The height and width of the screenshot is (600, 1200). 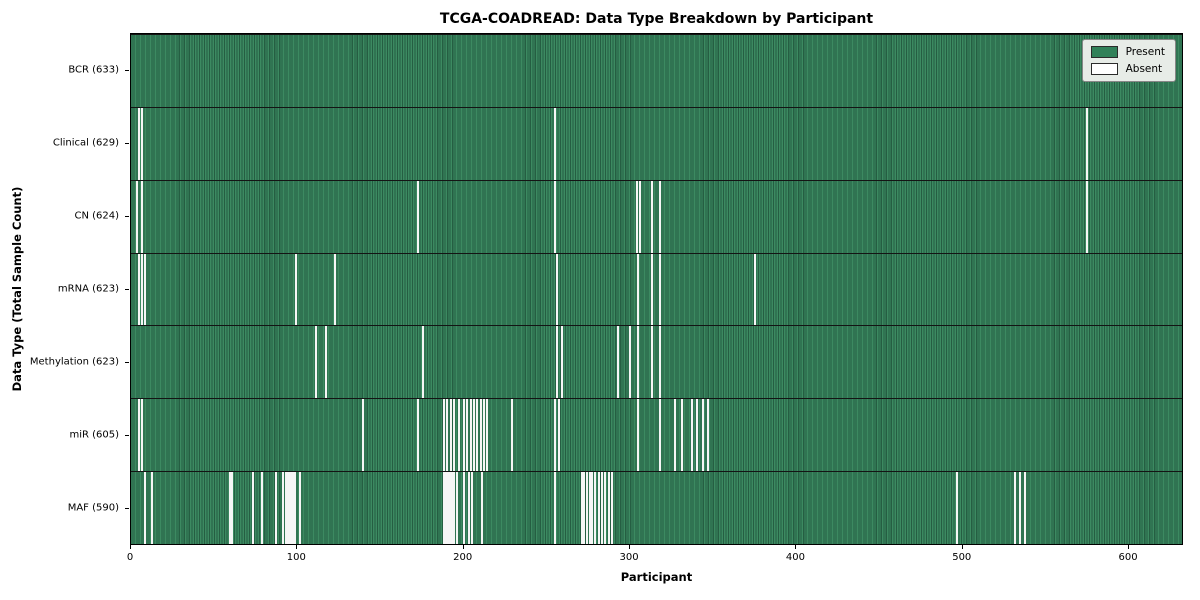 I want to click on x-tick-label: 0, so click(x=130, y=557).